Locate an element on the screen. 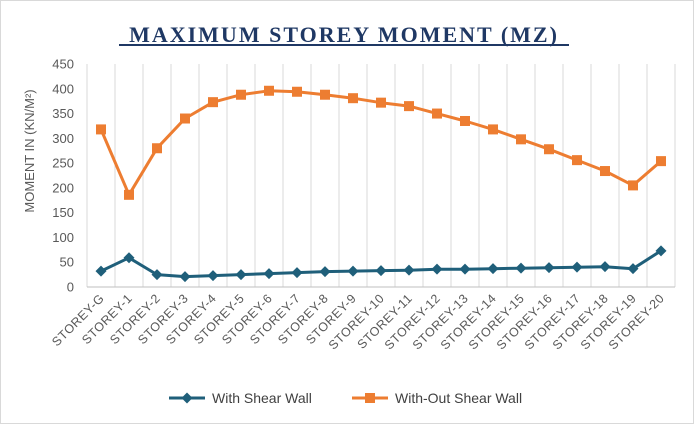 This screenshot has height=426, width=696. y-axis-title: MOMENT IN (KN/M²) is located at coordinates (29, 150).